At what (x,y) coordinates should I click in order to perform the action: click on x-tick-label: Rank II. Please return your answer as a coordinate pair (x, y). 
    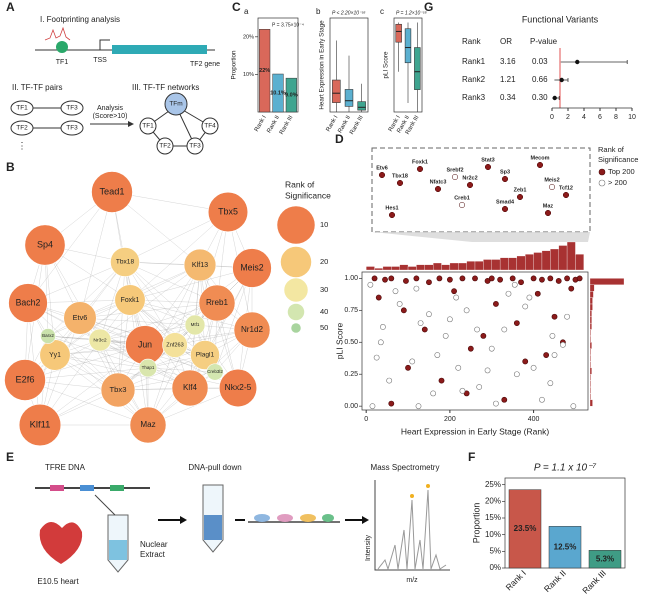
    Looking at the image, I should click on (555, 581).